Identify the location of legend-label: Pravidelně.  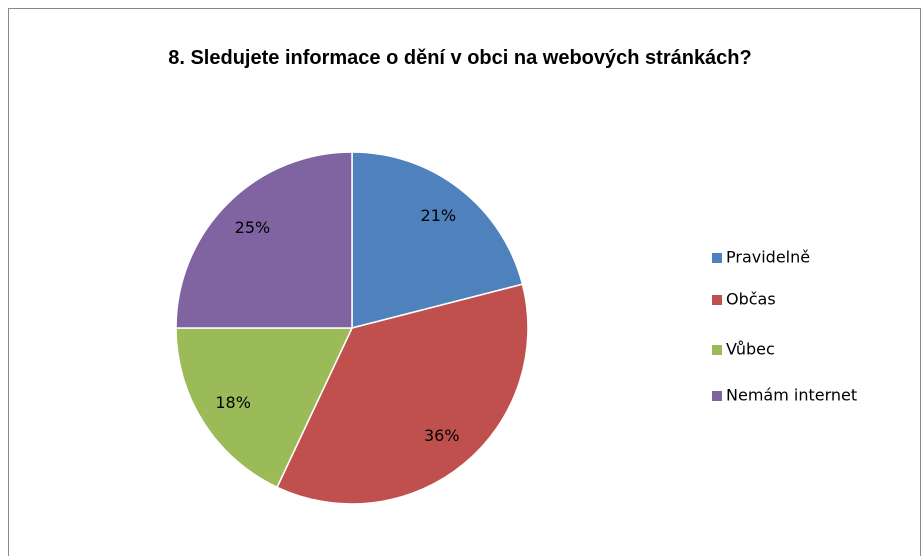
(768, 257).